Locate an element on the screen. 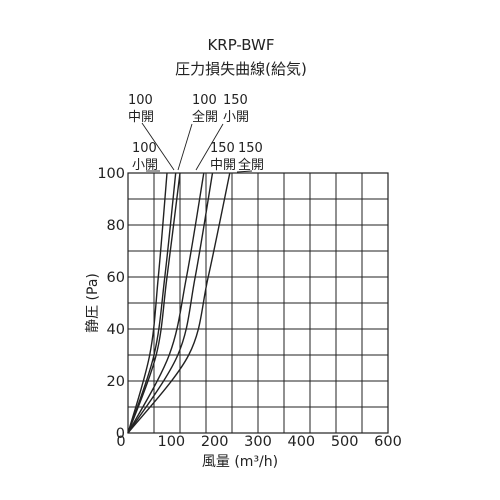 This screenshot has width=500, height=500. curves is located at coordinates (179, 303).